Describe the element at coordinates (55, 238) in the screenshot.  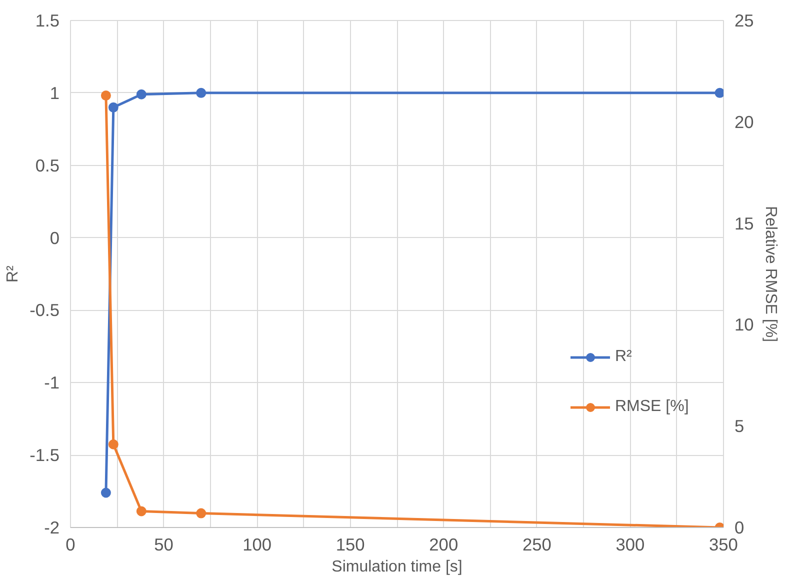
I see `y-tick-label: 0` at that location.